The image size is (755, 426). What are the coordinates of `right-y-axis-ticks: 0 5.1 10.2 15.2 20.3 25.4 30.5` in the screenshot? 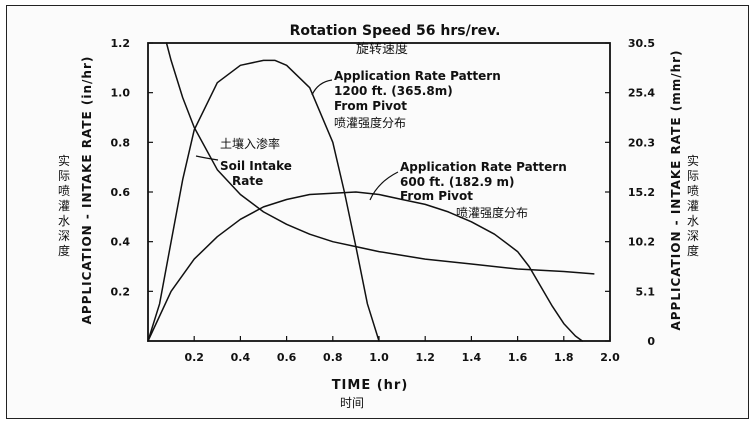 It's located at (630, 192).